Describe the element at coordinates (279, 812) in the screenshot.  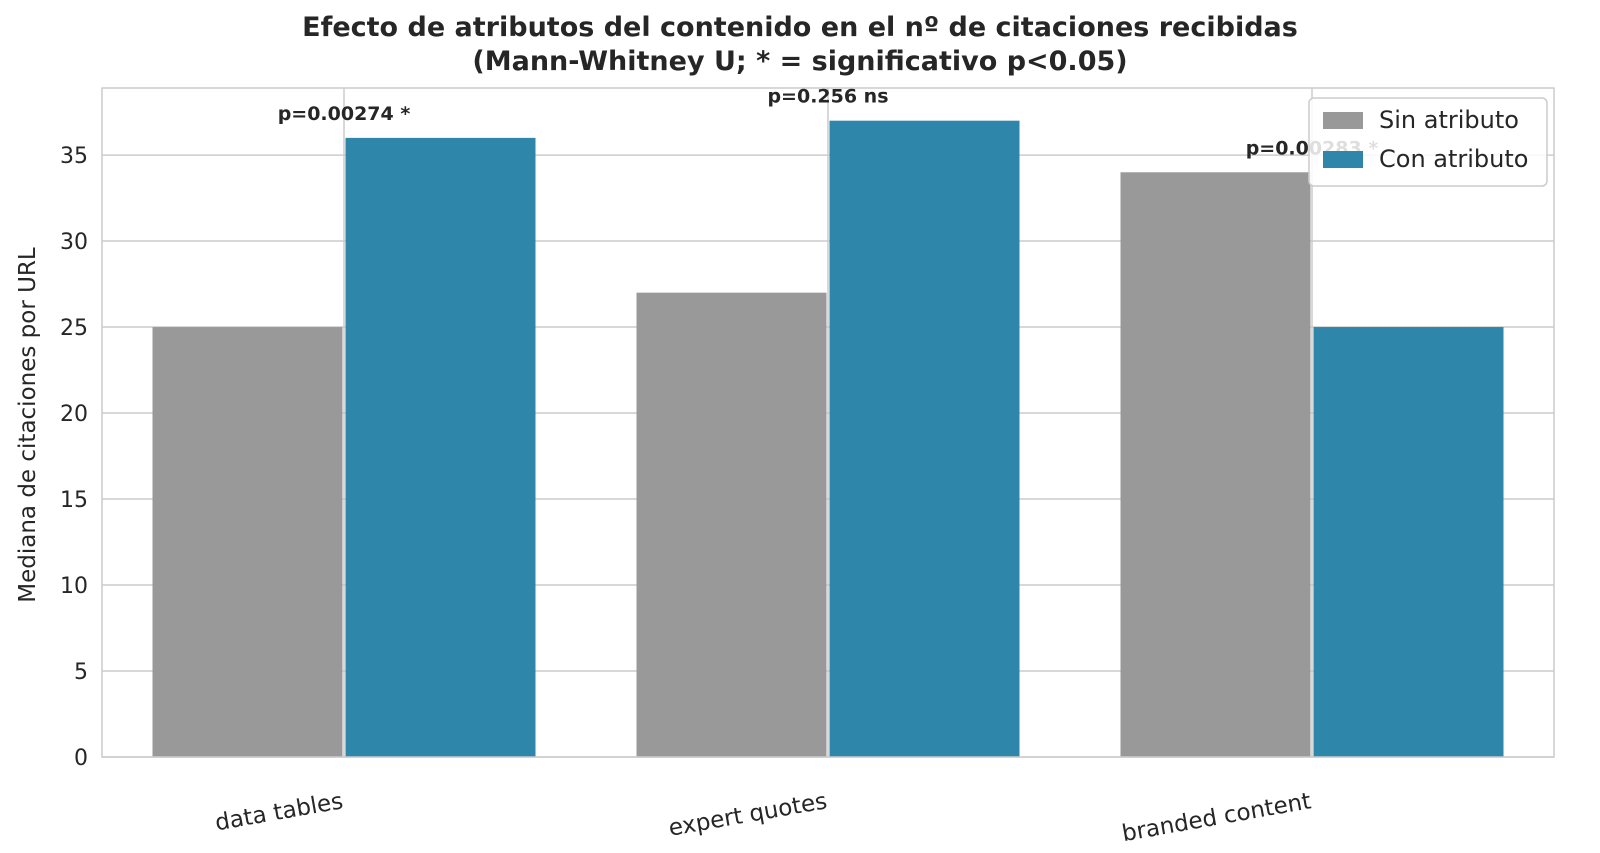
I see `x-tick-label: data tables` at that location.